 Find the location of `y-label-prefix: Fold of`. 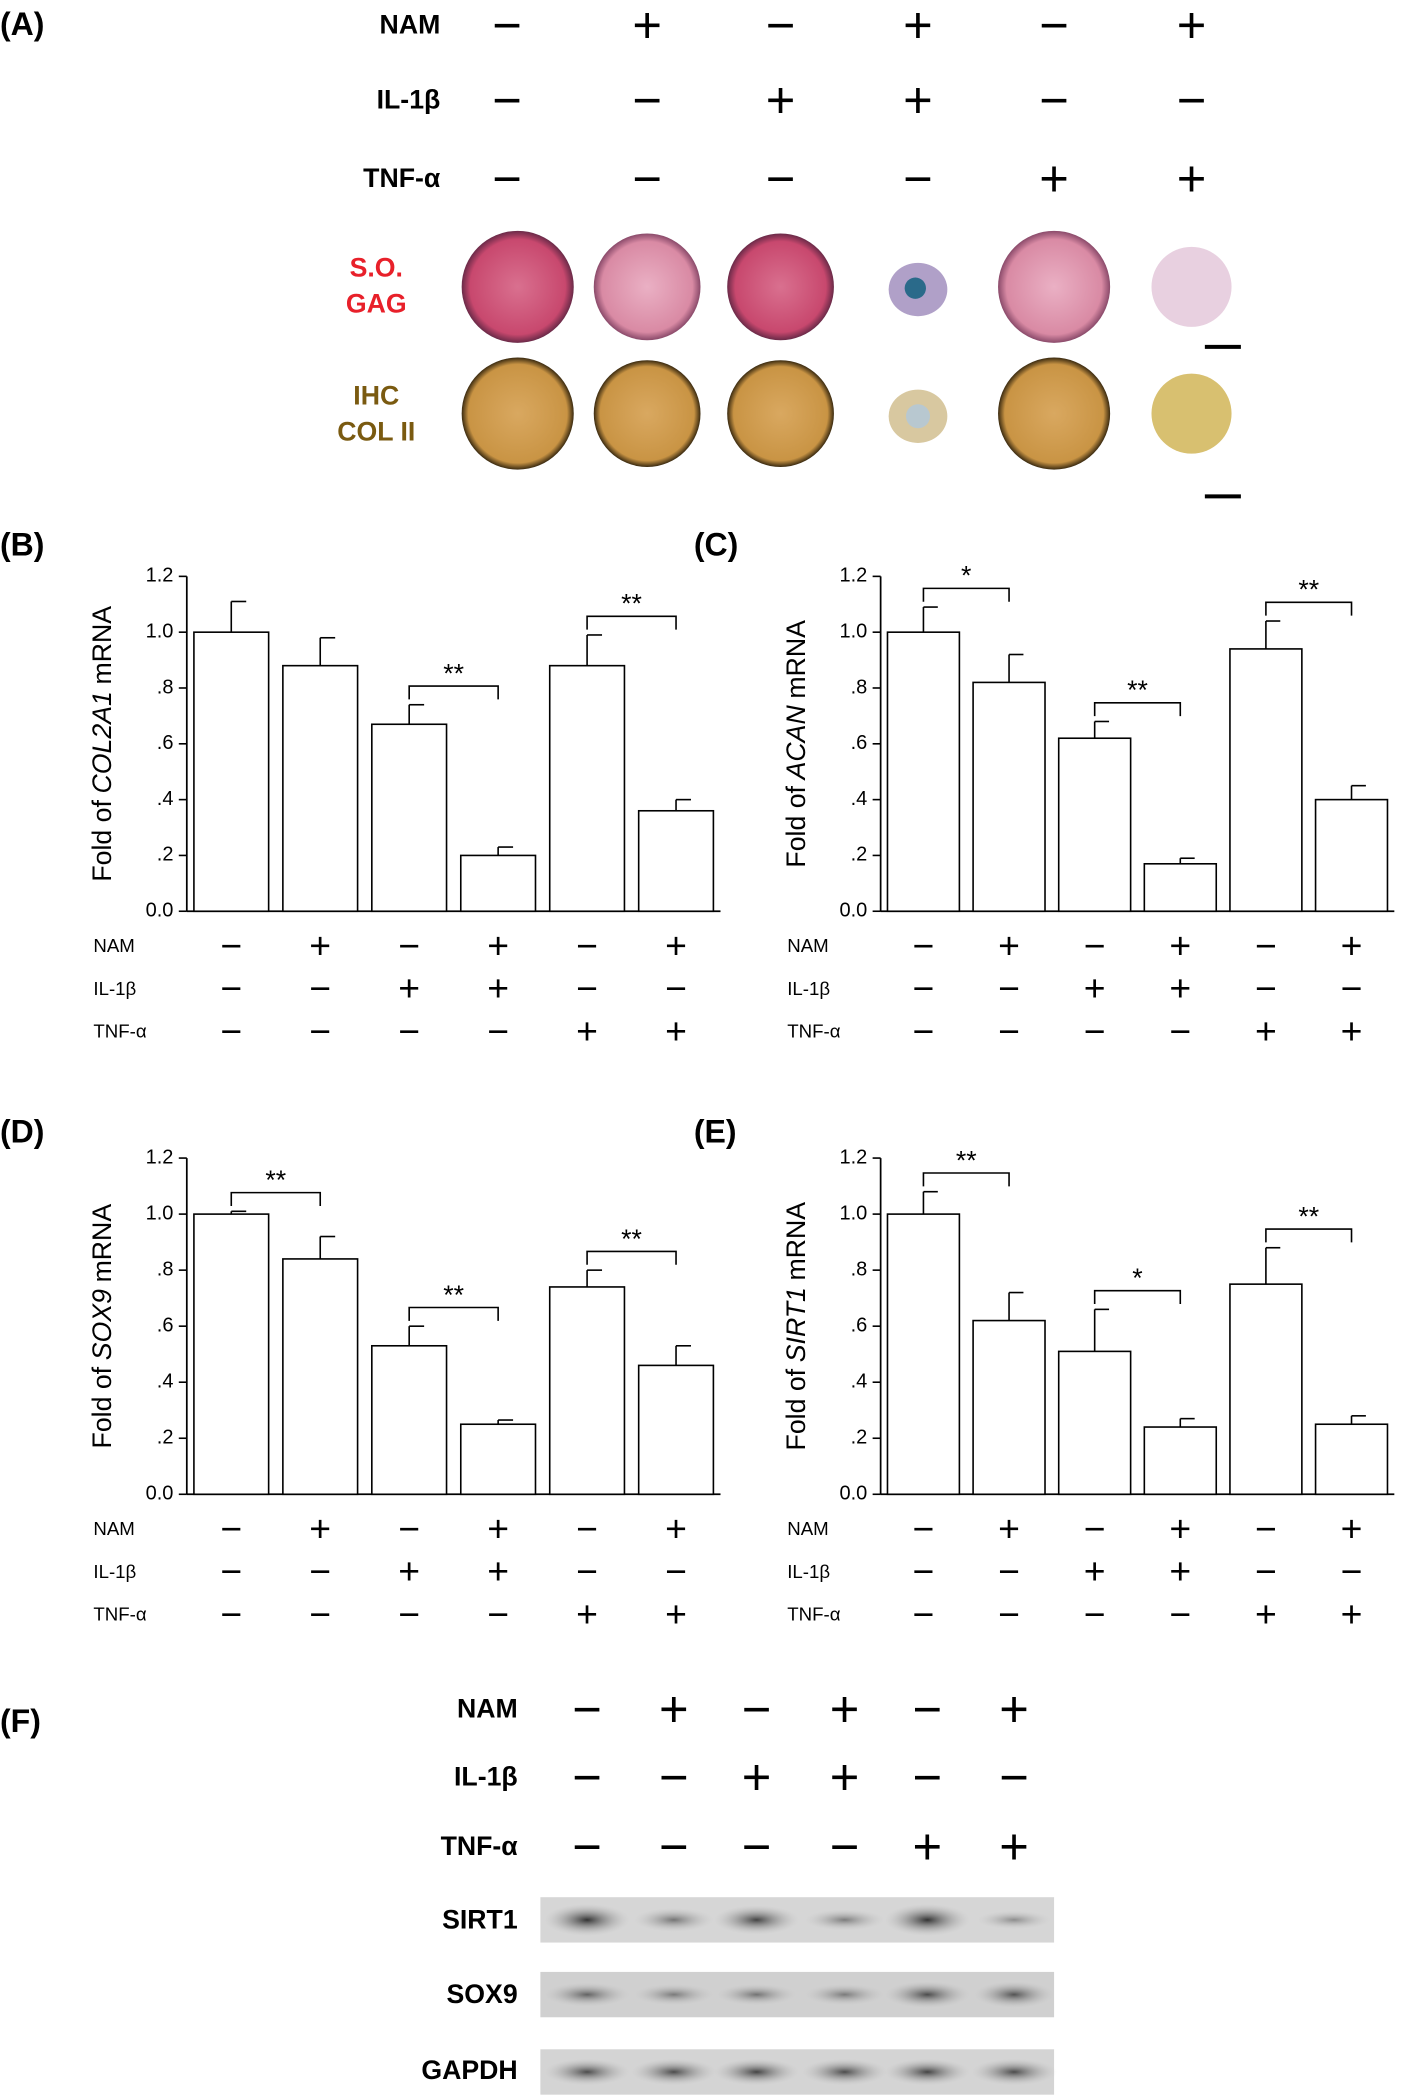

y-label-prefix: Fold of is located at coordinates (102, 1407).